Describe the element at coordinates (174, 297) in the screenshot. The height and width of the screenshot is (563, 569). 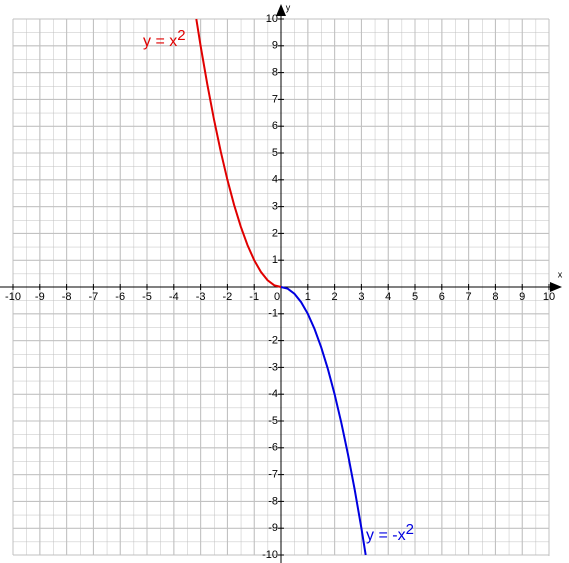
I see `x-tick-label: -4` at that location.